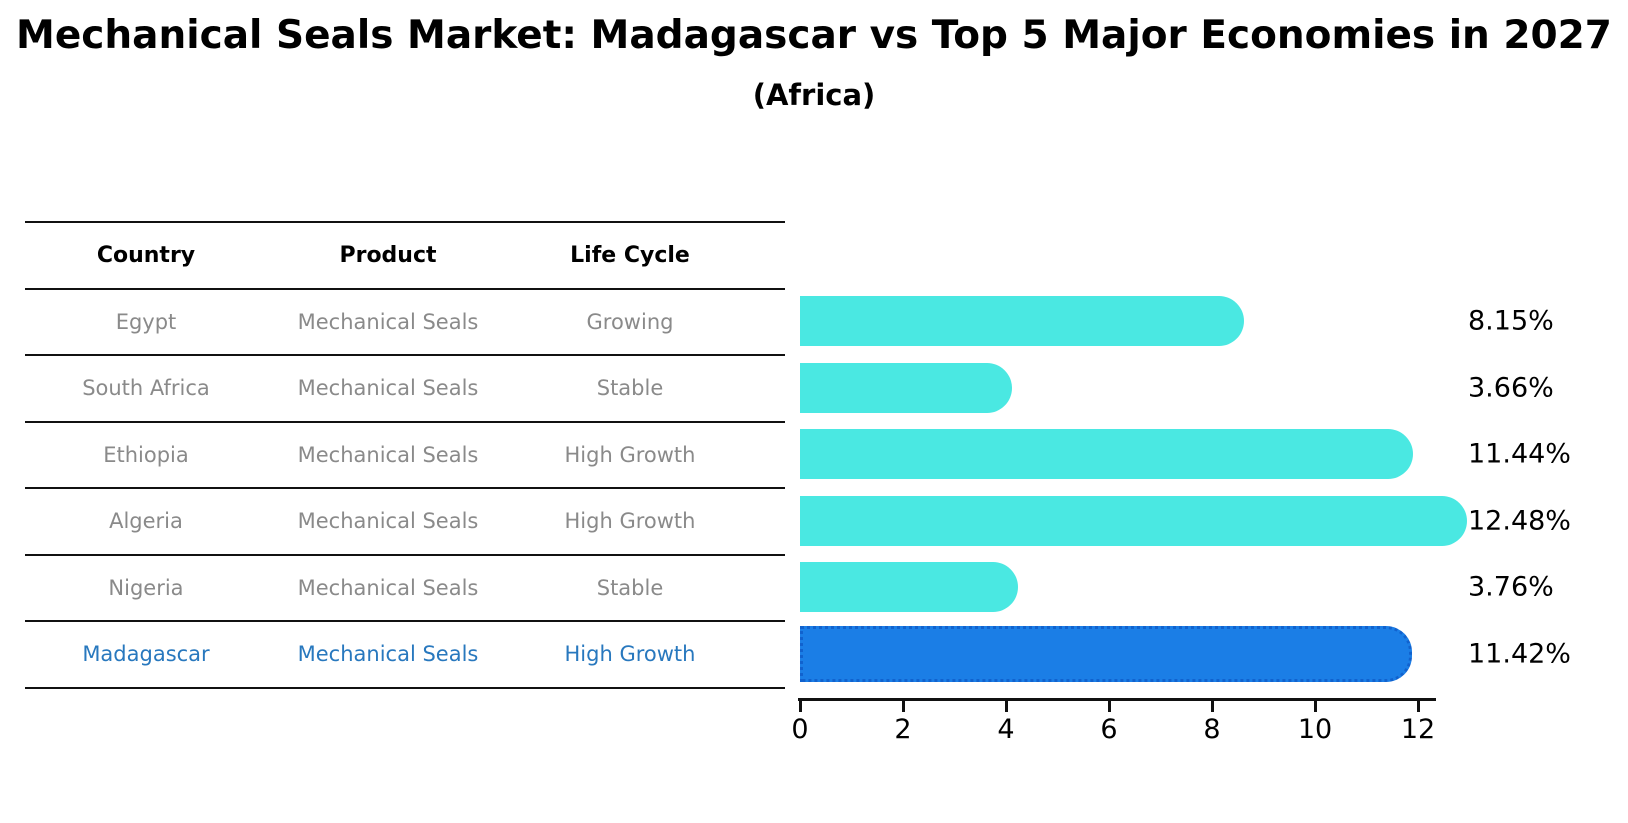  Describe the element at coordinates (1511, 387) in the screenshot. I see `value-label-south-africa: 3.66%` at that location.